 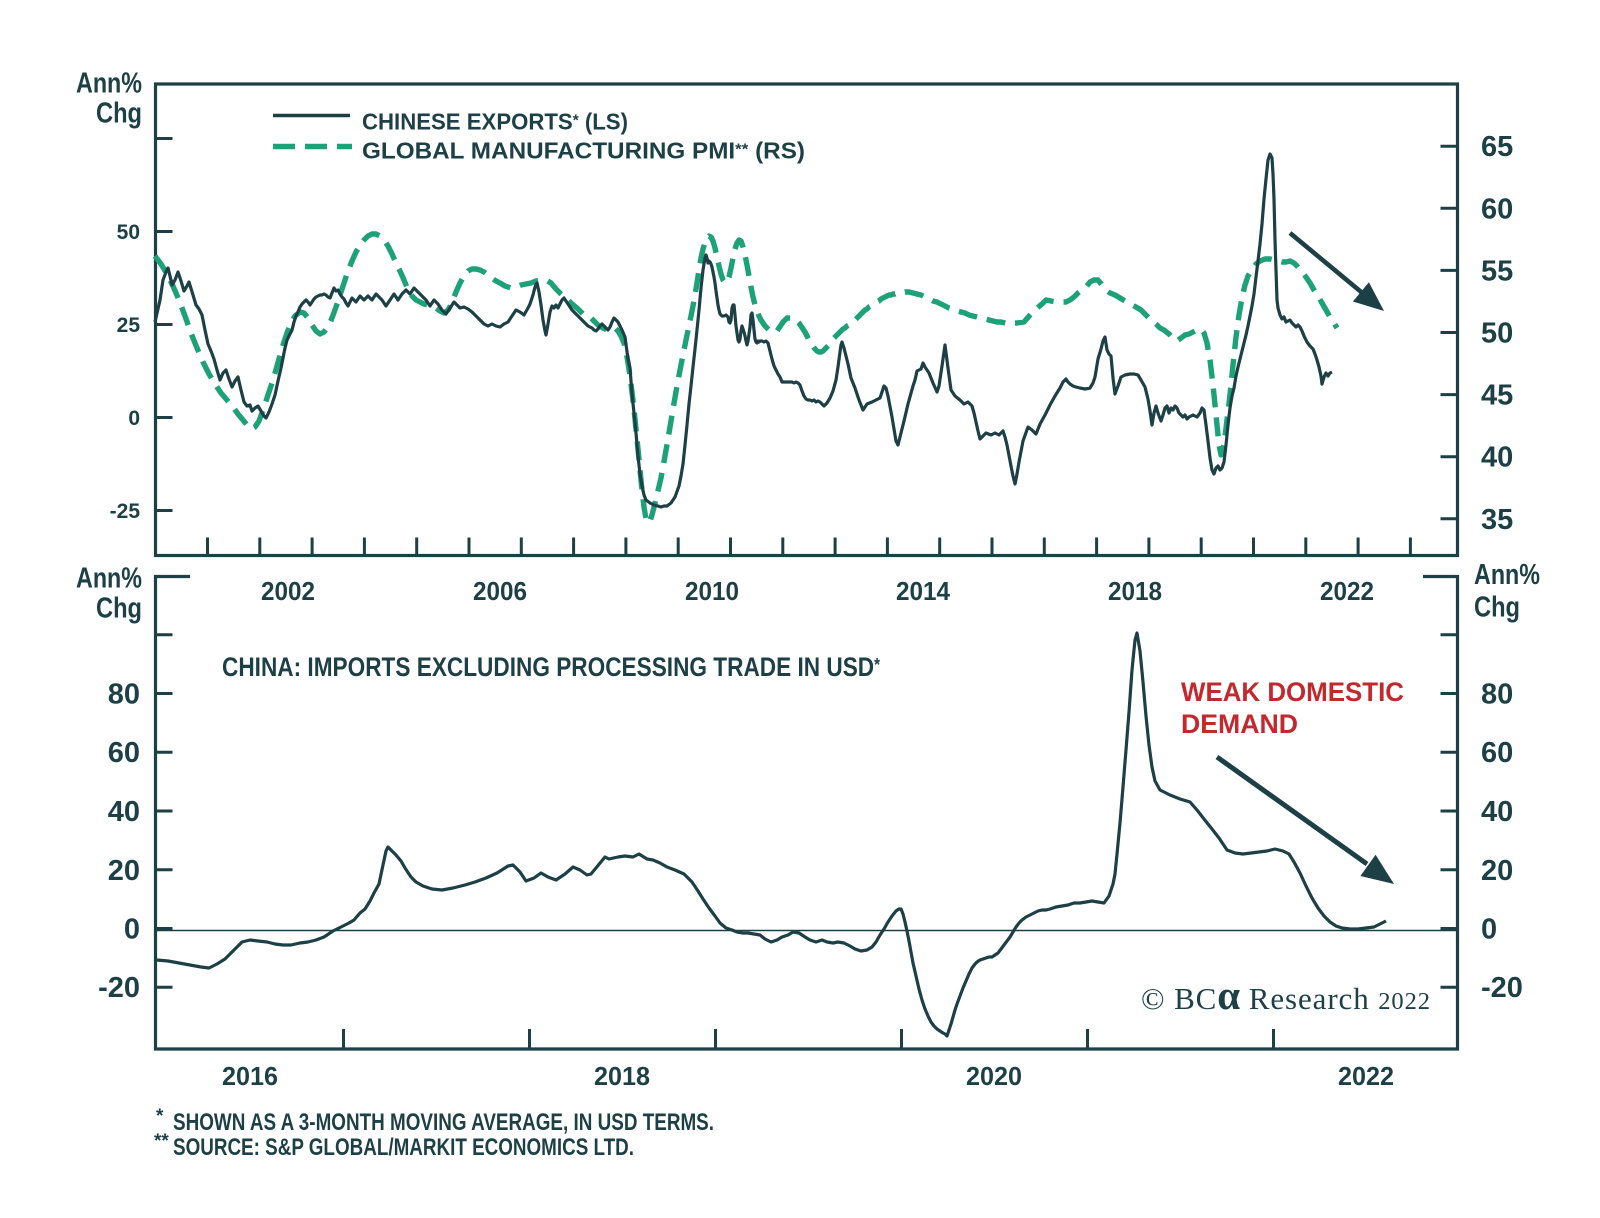 I want to click on svg-text: 25, so click(x=129, y=325).